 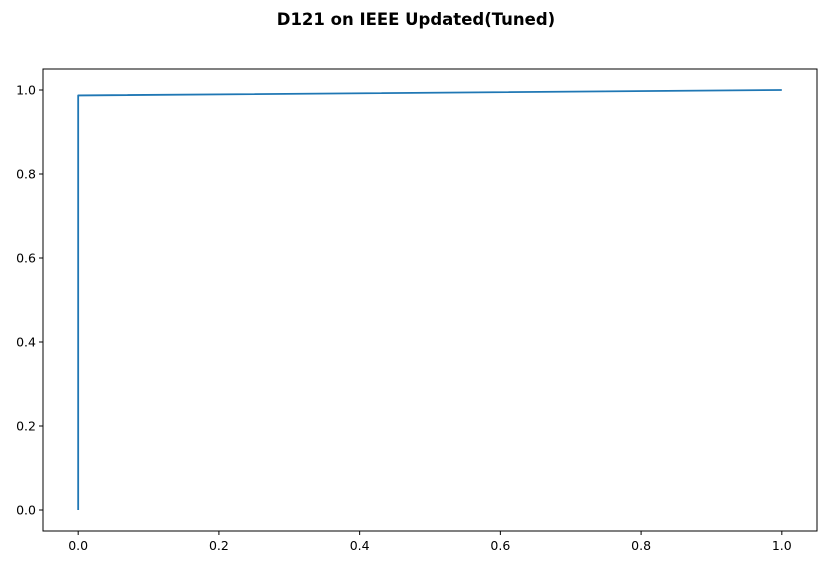 What do you see at coordinates (26, 90) in the screenshot?
I see `y-tick-label: 1.0` at bounding box center [26, 90].